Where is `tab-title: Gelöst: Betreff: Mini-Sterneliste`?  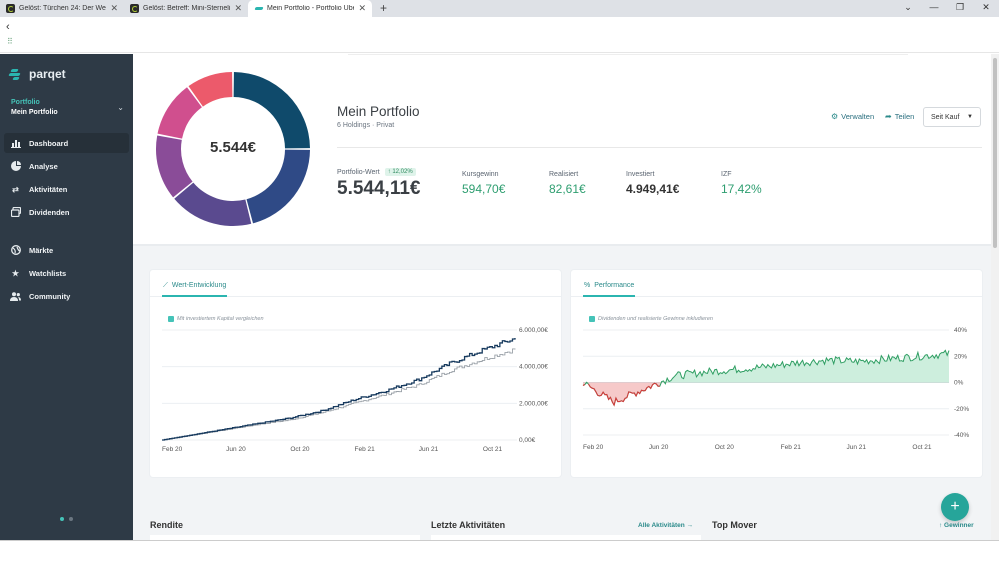 tab-title: Gelöst: Betreff: Mini-Sterneliste is located at coordinates (187, 8).